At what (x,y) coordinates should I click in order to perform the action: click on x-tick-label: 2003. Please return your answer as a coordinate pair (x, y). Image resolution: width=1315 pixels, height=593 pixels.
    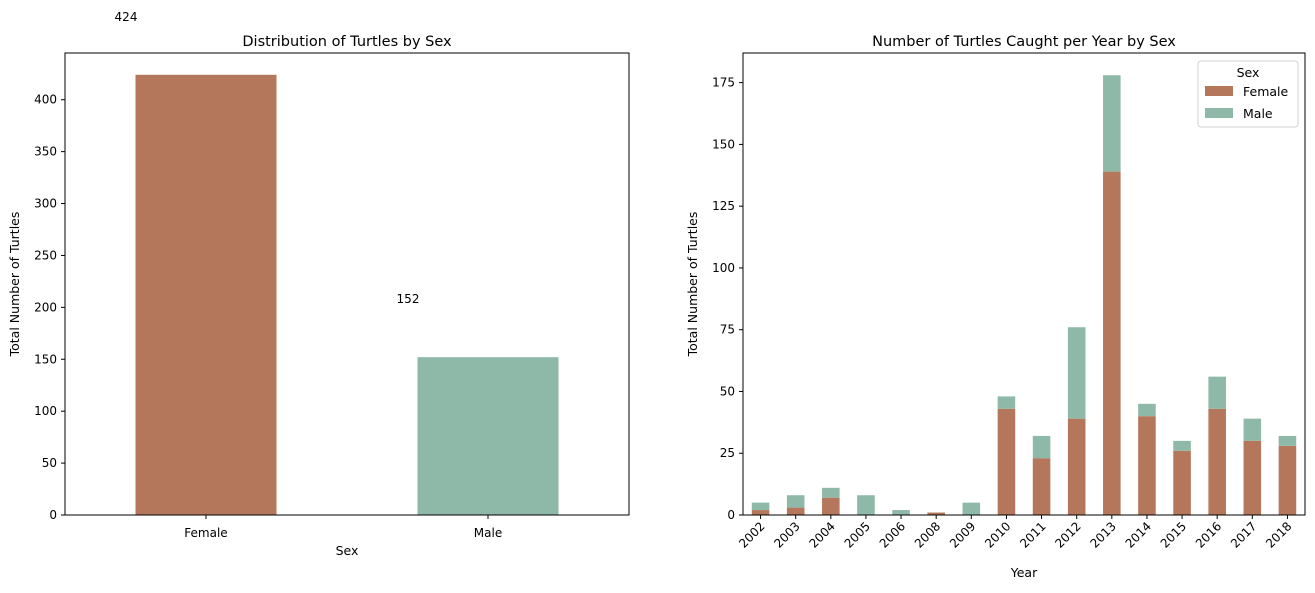
    Looking at the image, I should click on (786, 534).